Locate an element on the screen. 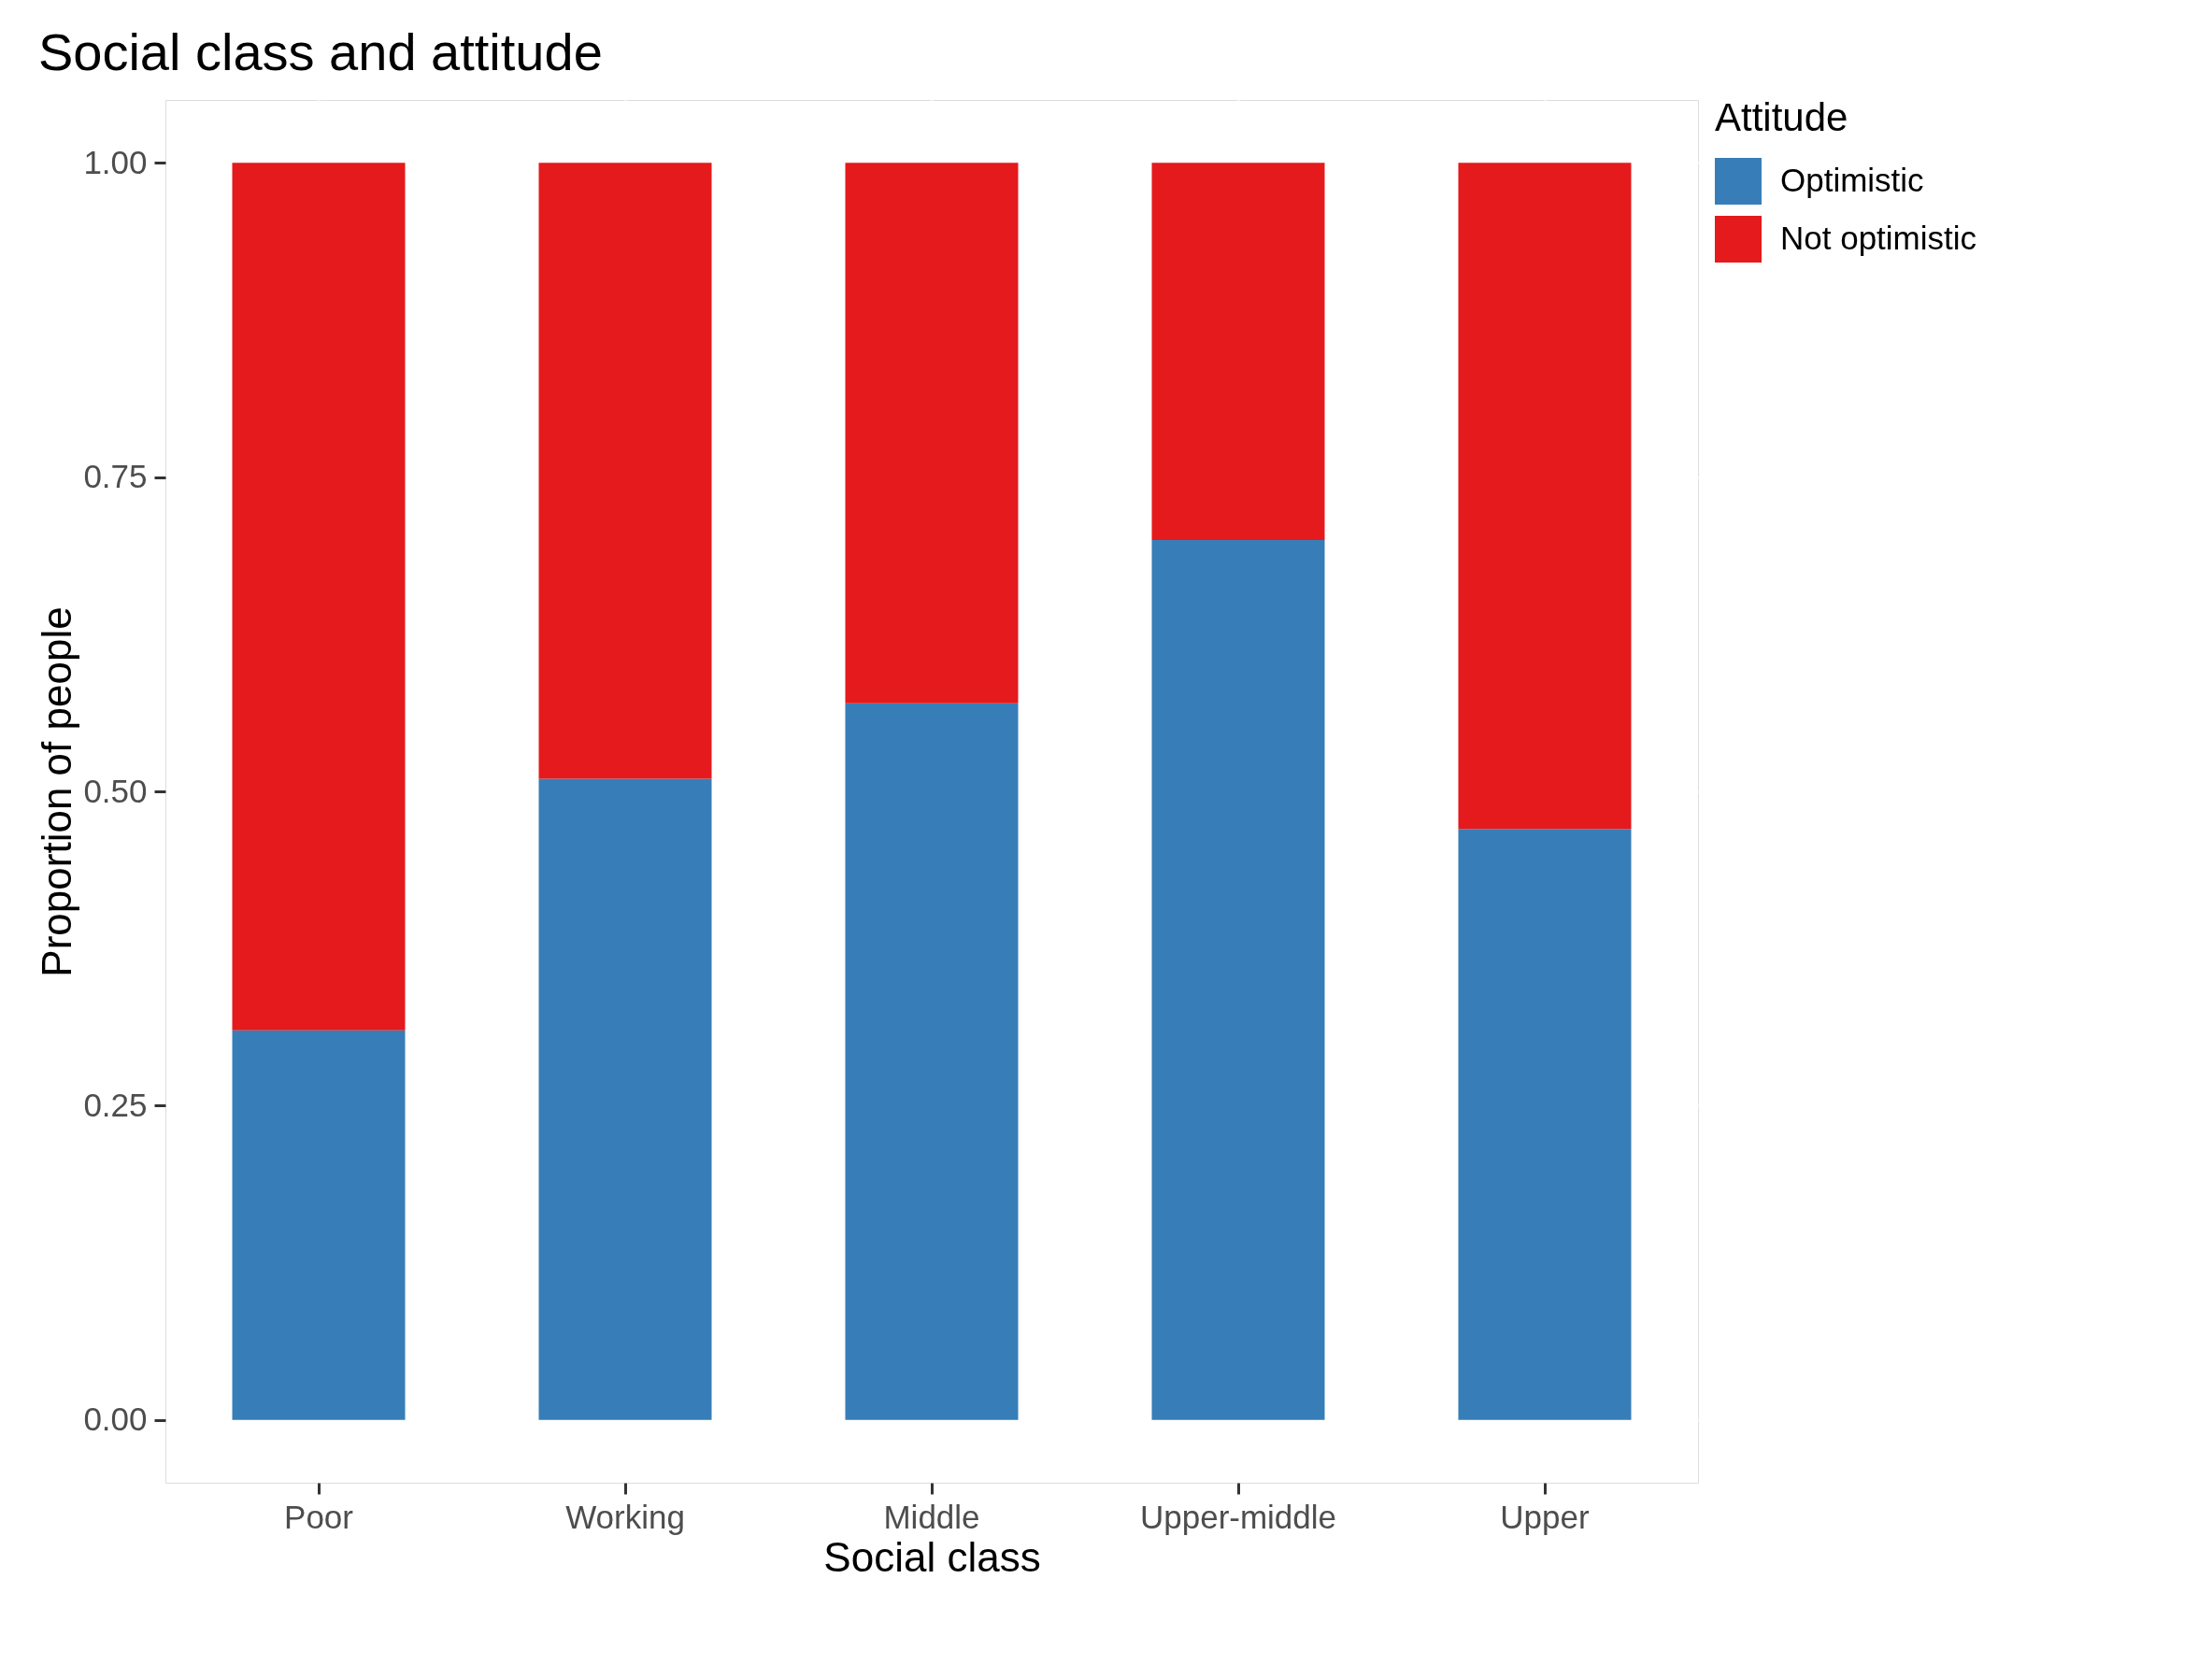 Image resolution: width=2212 pixels, height=1664 pixels. chart-title: Social class and attitude is located at coordinates (320, 51).